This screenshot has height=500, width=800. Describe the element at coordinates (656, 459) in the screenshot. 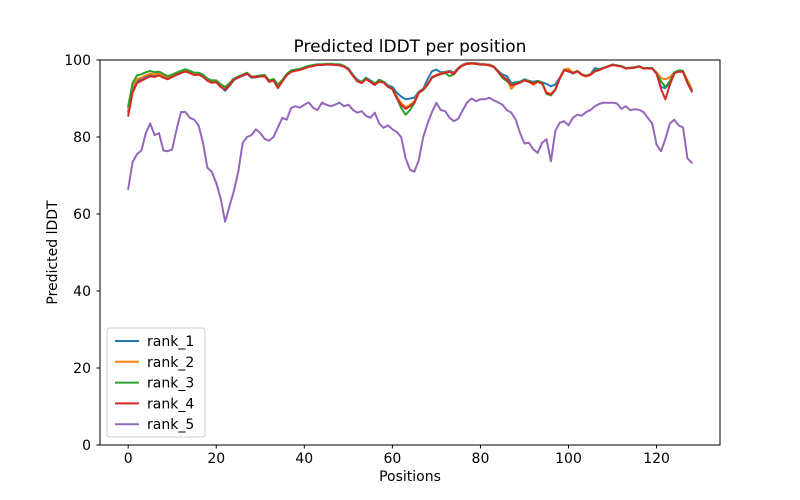

I see `x-tick-label: 120` at that location.